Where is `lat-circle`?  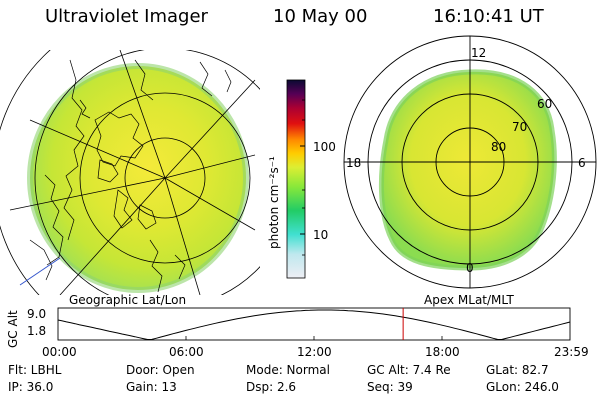
lat-circle is located at coordinates (165, 178).